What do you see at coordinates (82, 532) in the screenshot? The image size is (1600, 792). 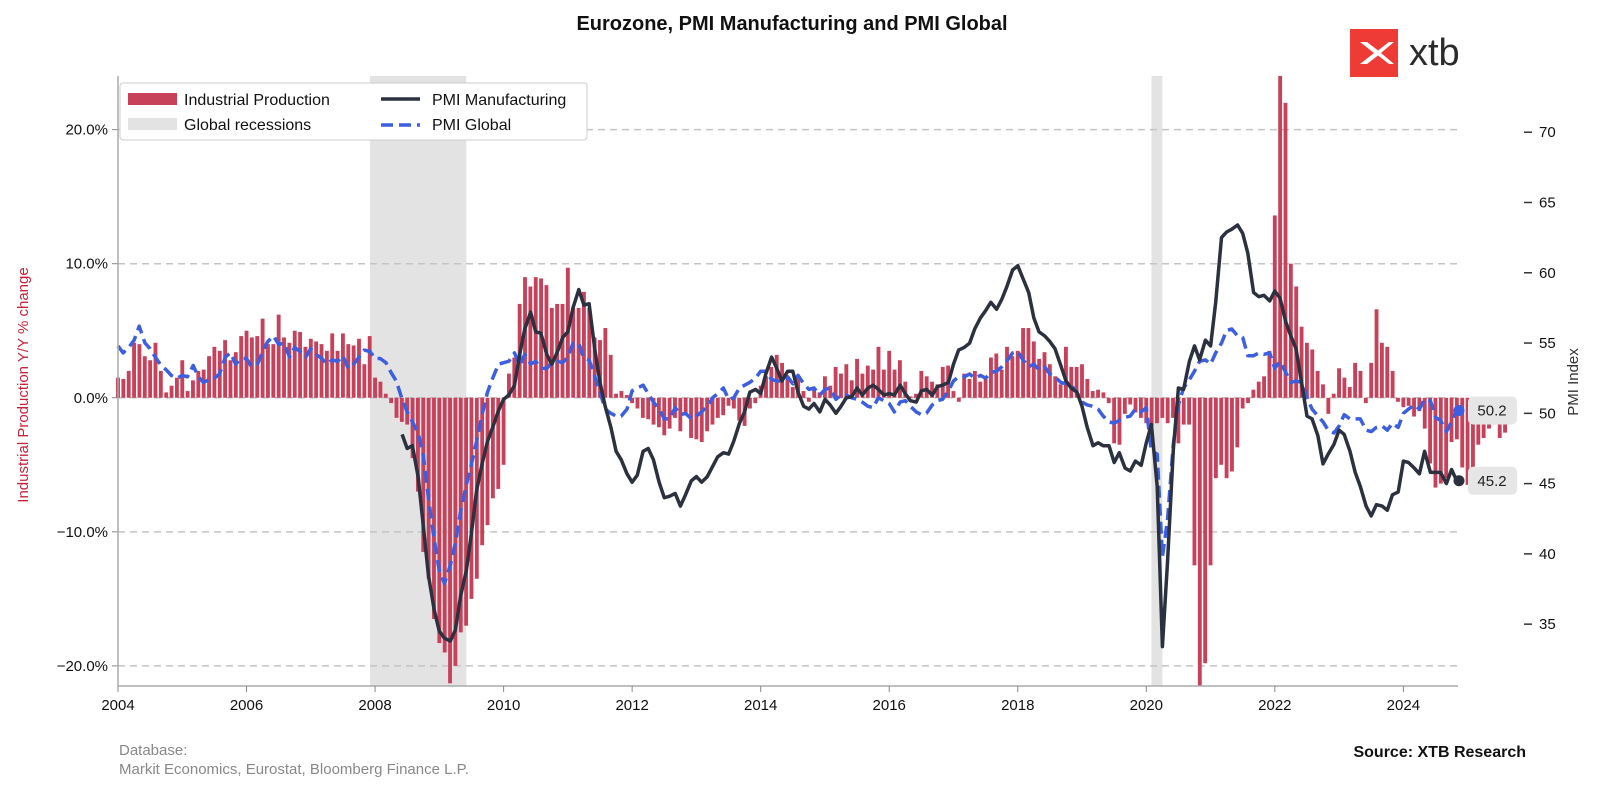 I see `y-left-tick-label: −10.0%` at bounding box center [82, 532].